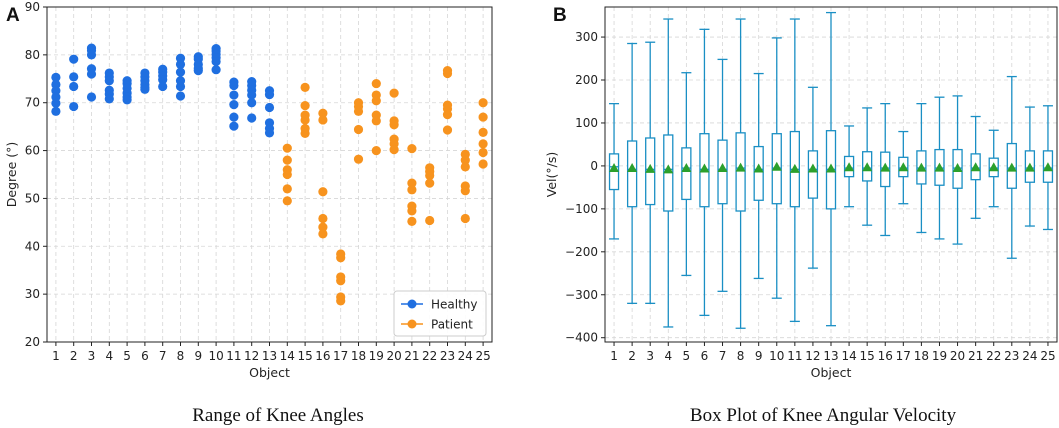  I want to click on x-tick-label-a: 13, so click(269, 356).